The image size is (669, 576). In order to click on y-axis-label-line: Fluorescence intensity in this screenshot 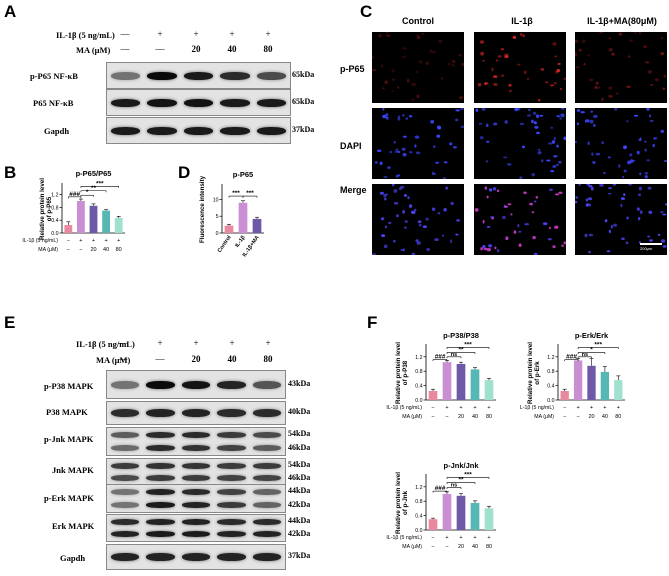, I will do `click(202, 209)`.